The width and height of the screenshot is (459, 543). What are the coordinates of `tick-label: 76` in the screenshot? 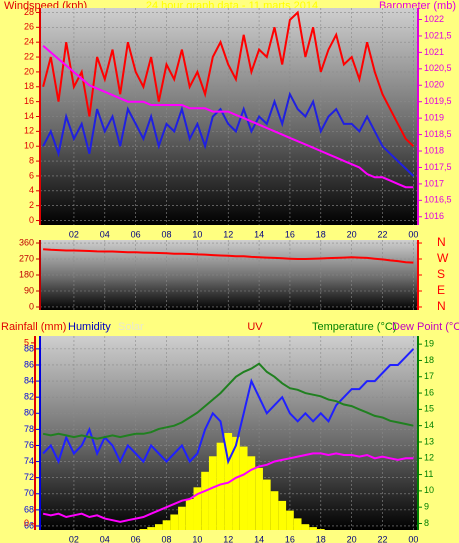 It's located at (29, 445).